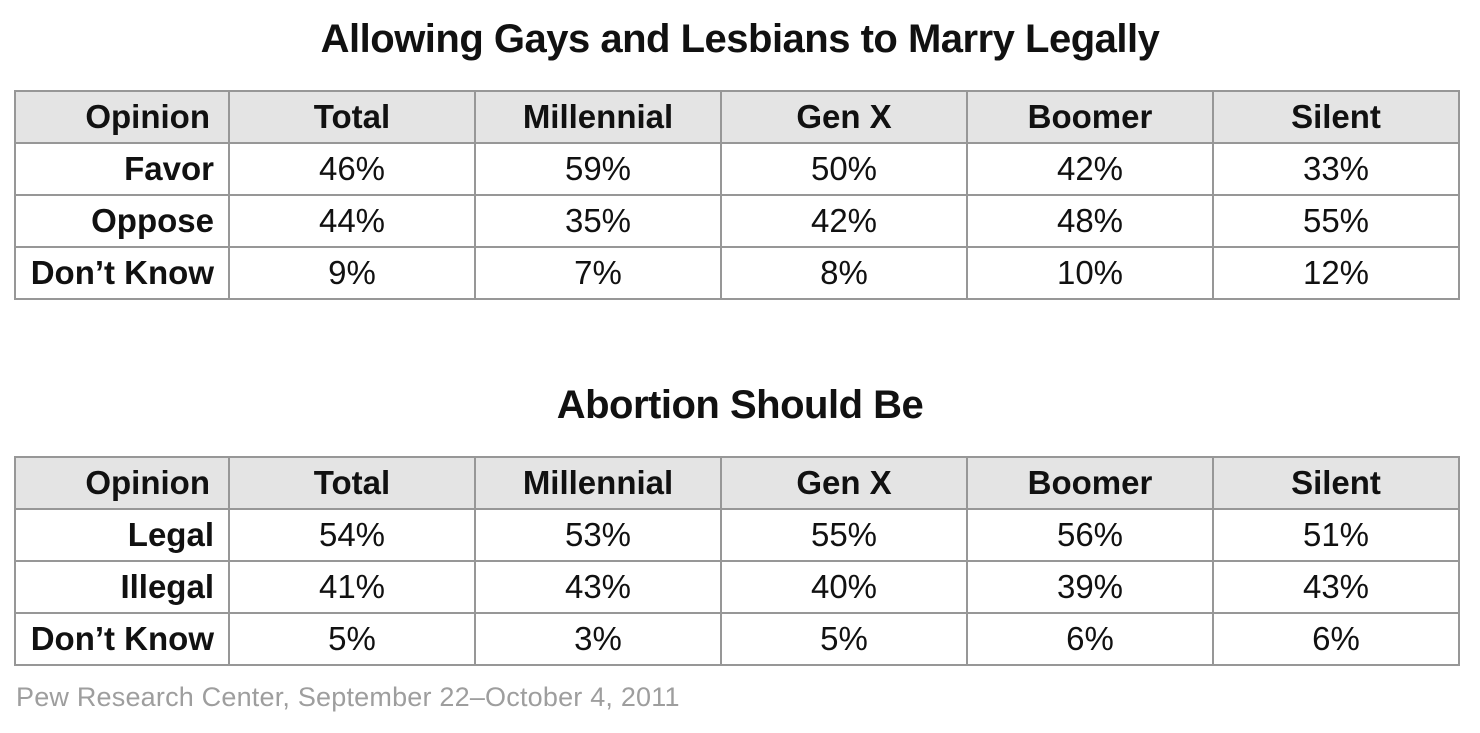  Describe the element at coordinates (1336, 535) in the screenshot. I see `data-cell: 51%` at that location.